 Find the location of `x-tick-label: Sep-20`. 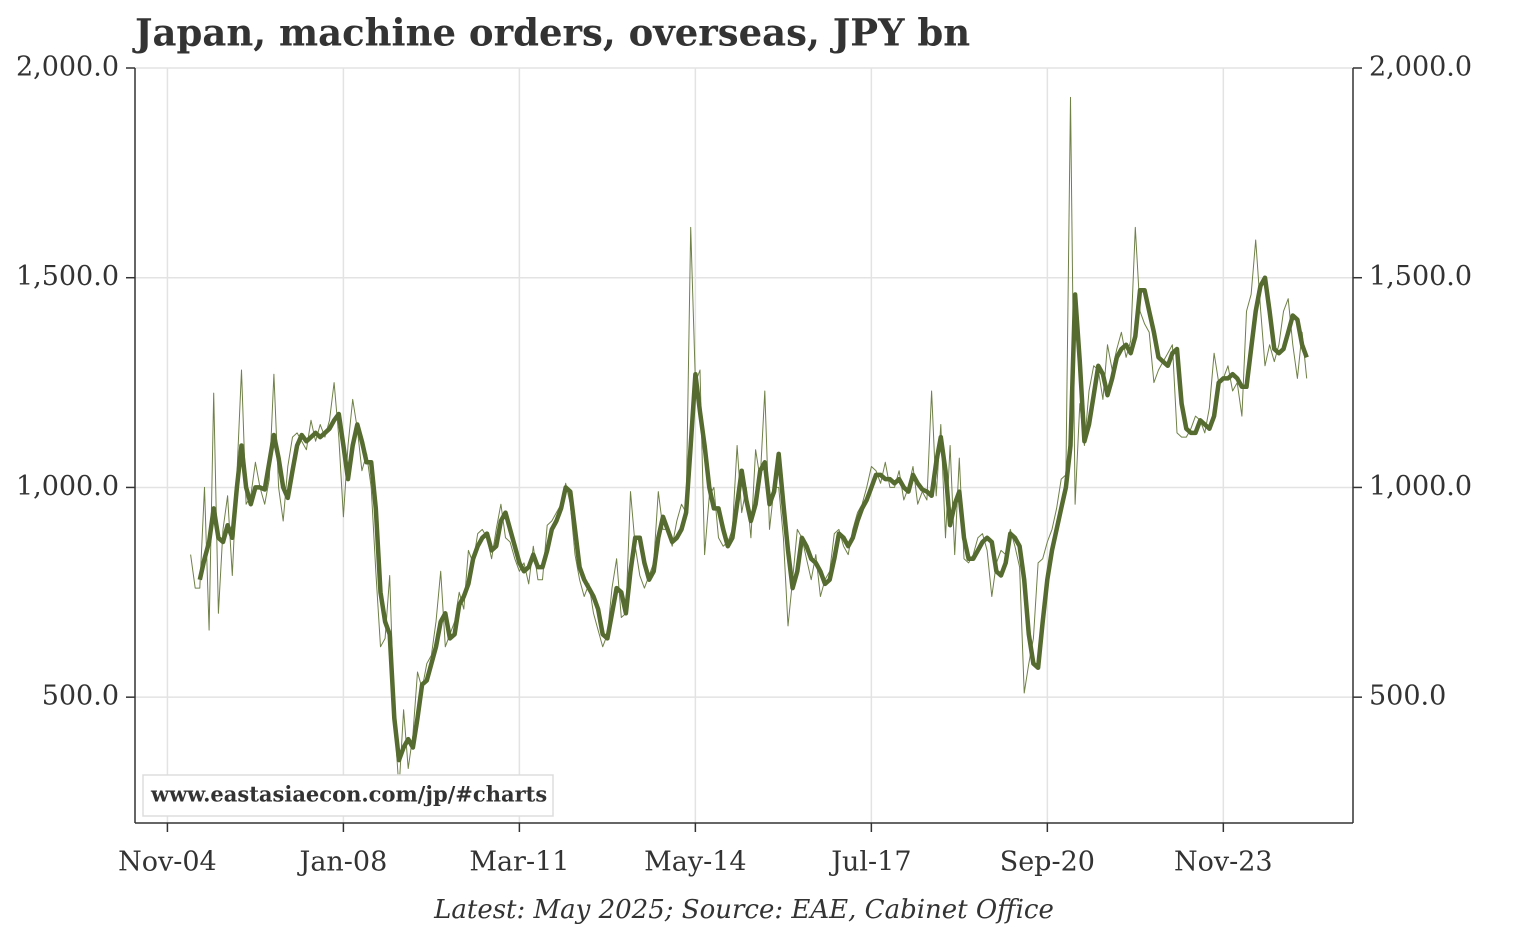

x-tick-label: Sep-20 is located at coordinates (1047, 862).